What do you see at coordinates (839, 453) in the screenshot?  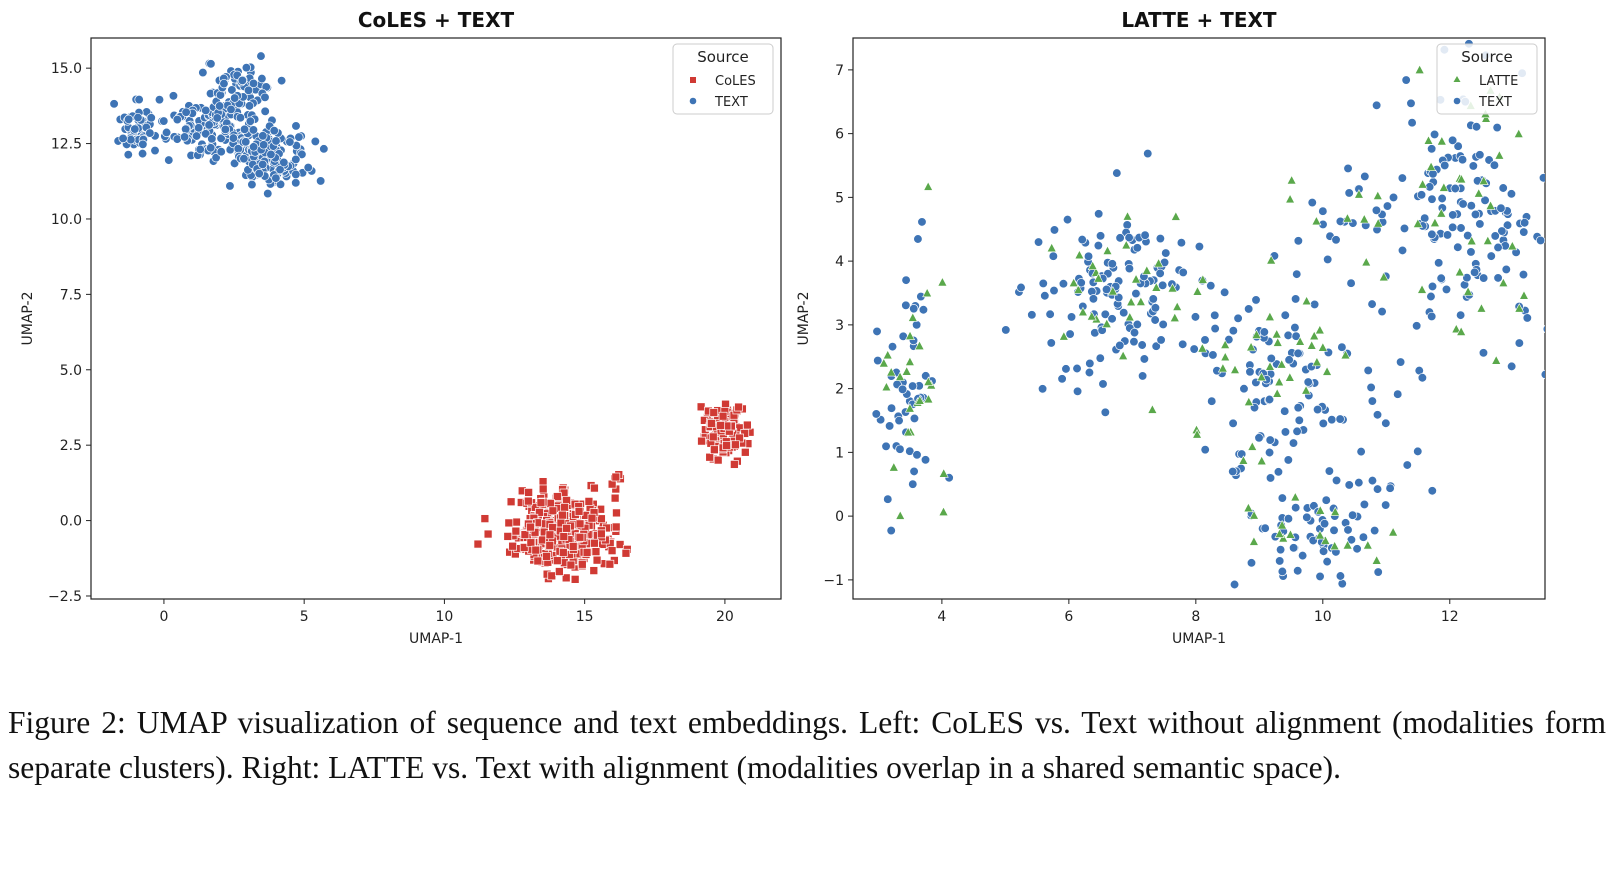 I see `y-tick-label: 1` at bounding box center [839, 453].